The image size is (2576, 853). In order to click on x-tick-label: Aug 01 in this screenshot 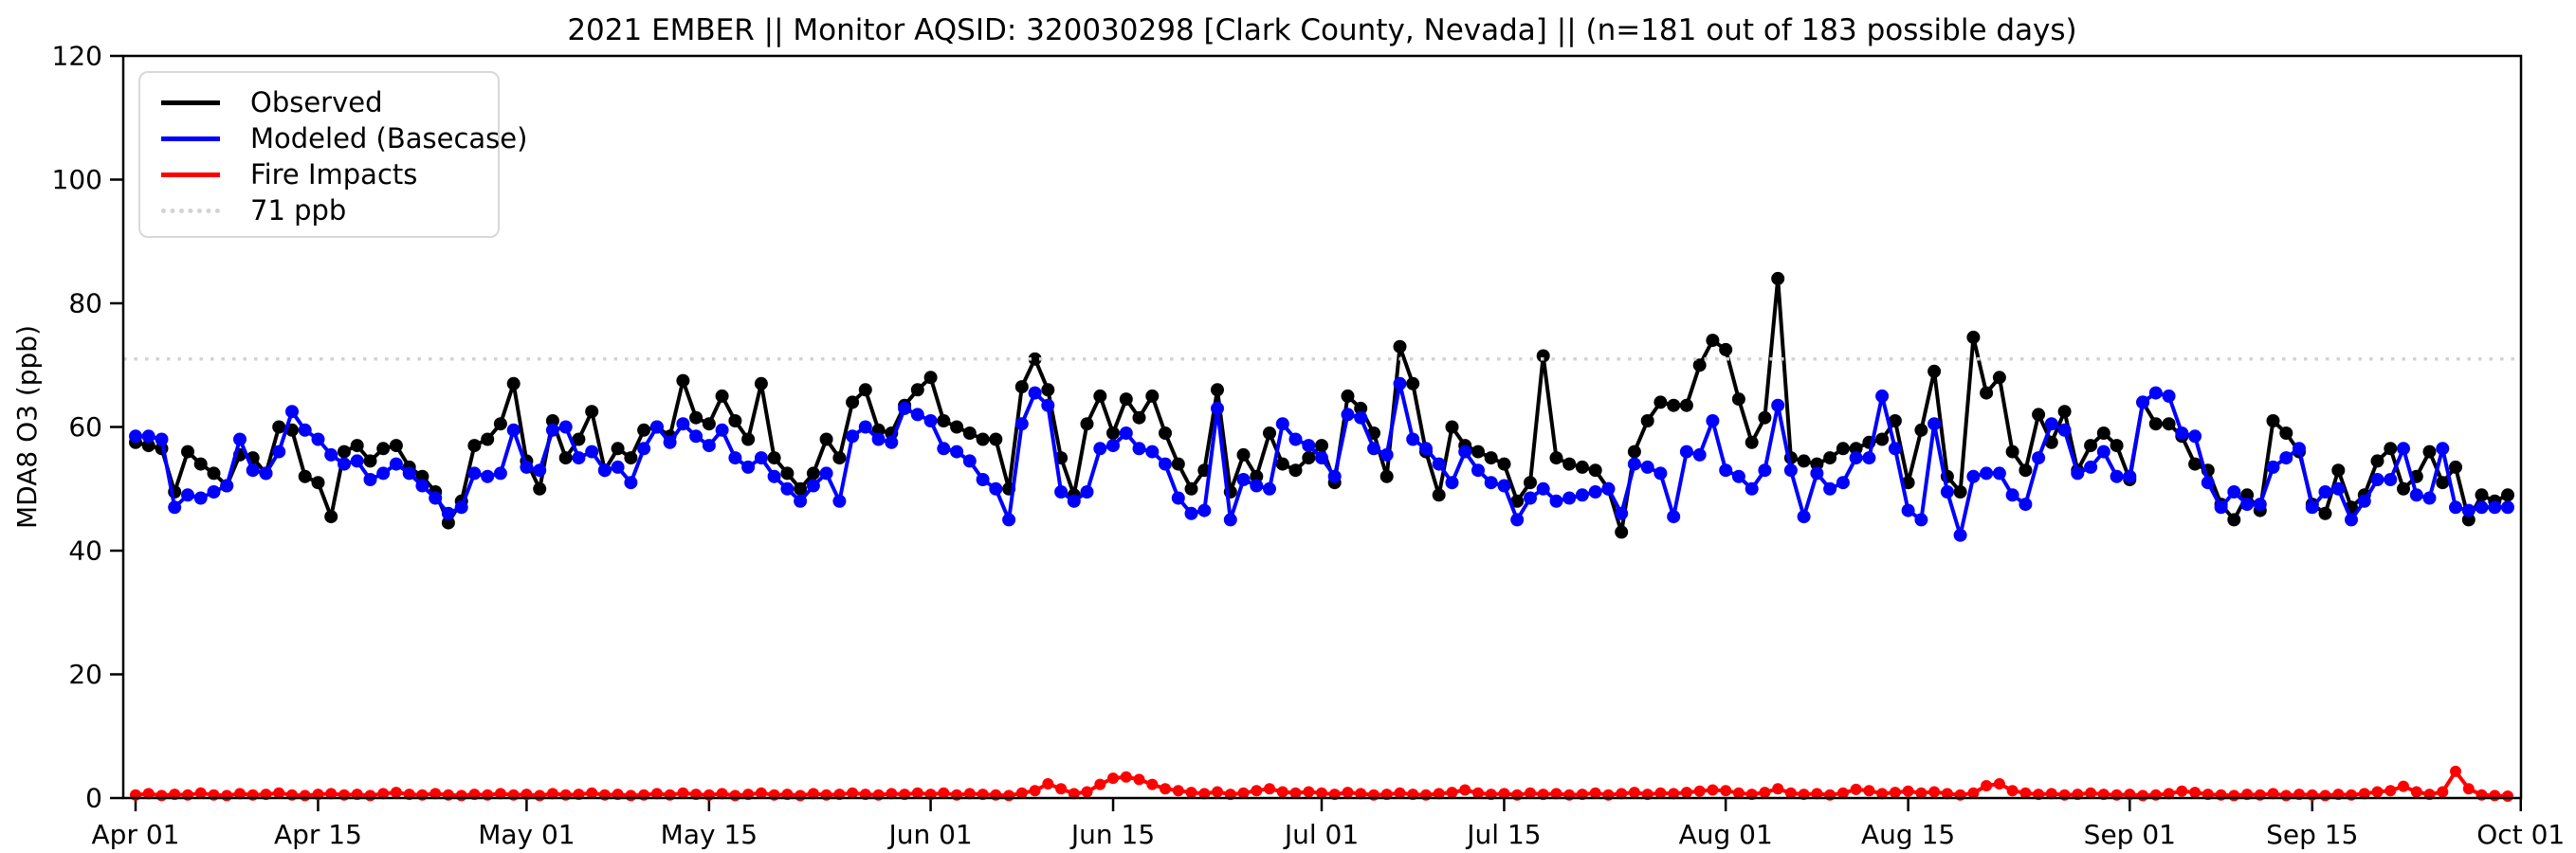, I will do `click(1726, 834)`.